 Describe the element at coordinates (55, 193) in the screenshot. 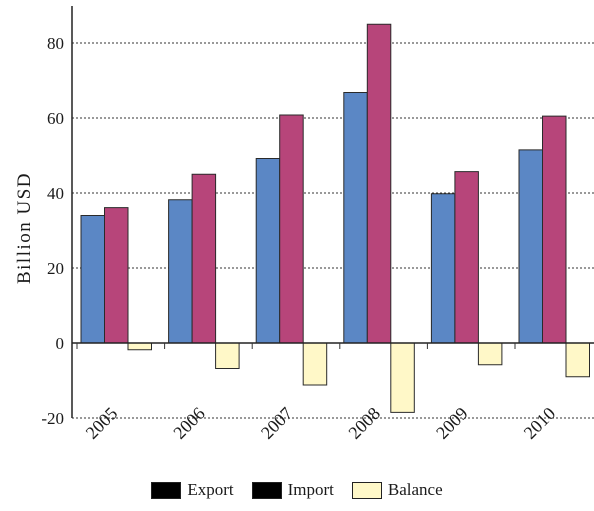

I see `y-tick-label: 40` at that location.